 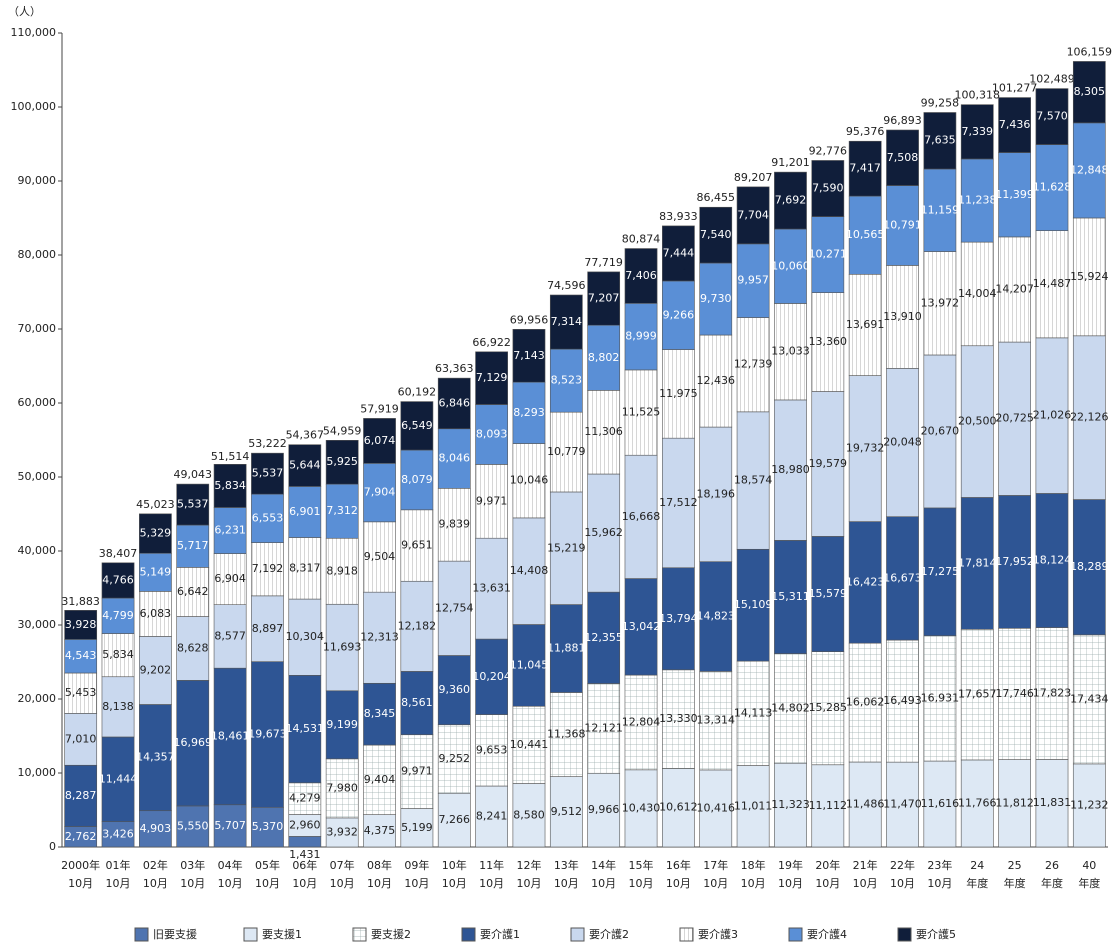 I want to click on y-tick-label: 100,000, so click(x=34, y=106).